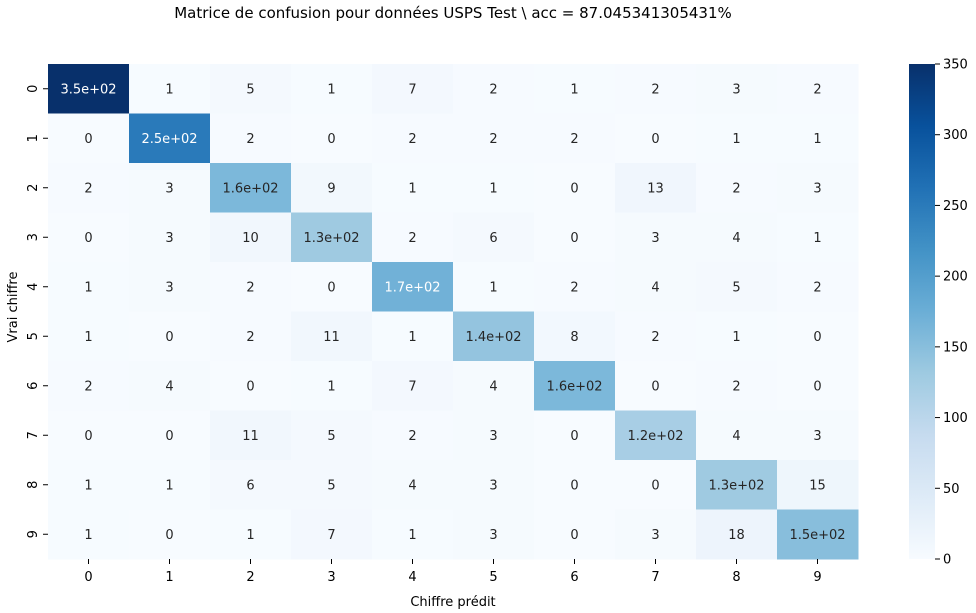  I want to click on colorbar-tick-label: 250, so click(955, 206).